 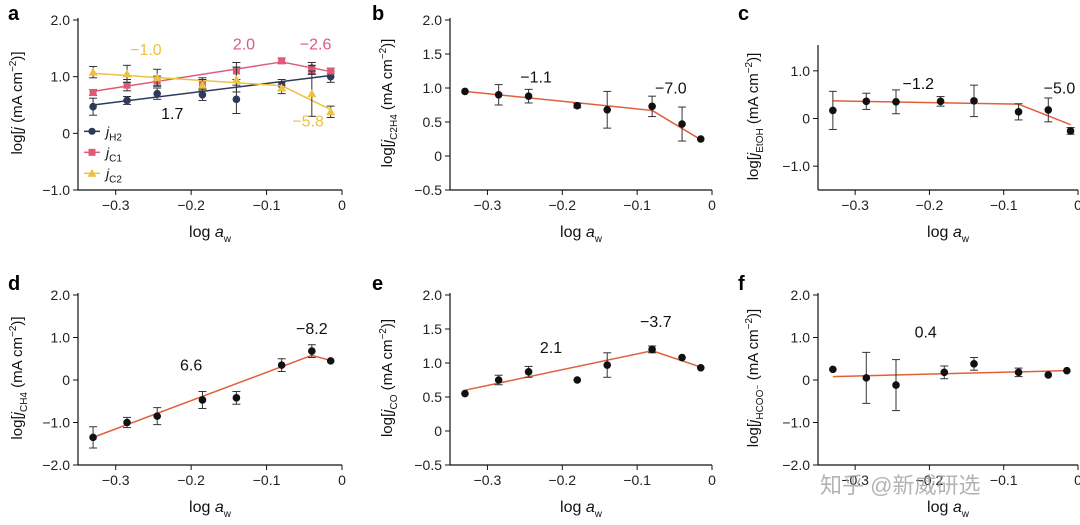 What do you see at coordinates (948, 509) in the screenshot?
I see `x-axis-label-f: log aw` at bounding box center [948, 509].